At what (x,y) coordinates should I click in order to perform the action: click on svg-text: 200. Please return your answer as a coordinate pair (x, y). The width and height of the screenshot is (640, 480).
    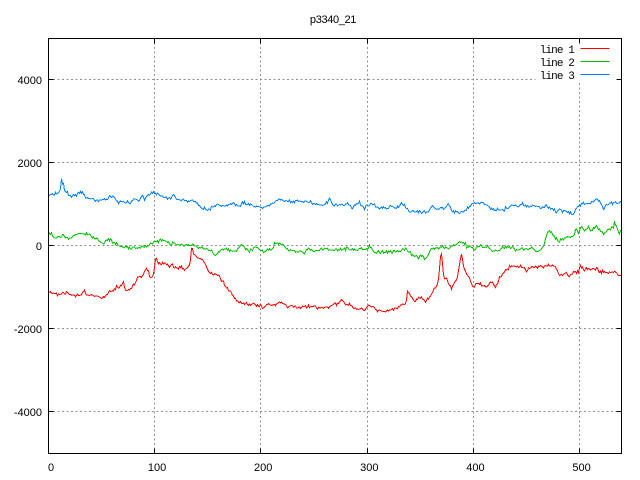
    Looking at the image, I should click on (263, 468).